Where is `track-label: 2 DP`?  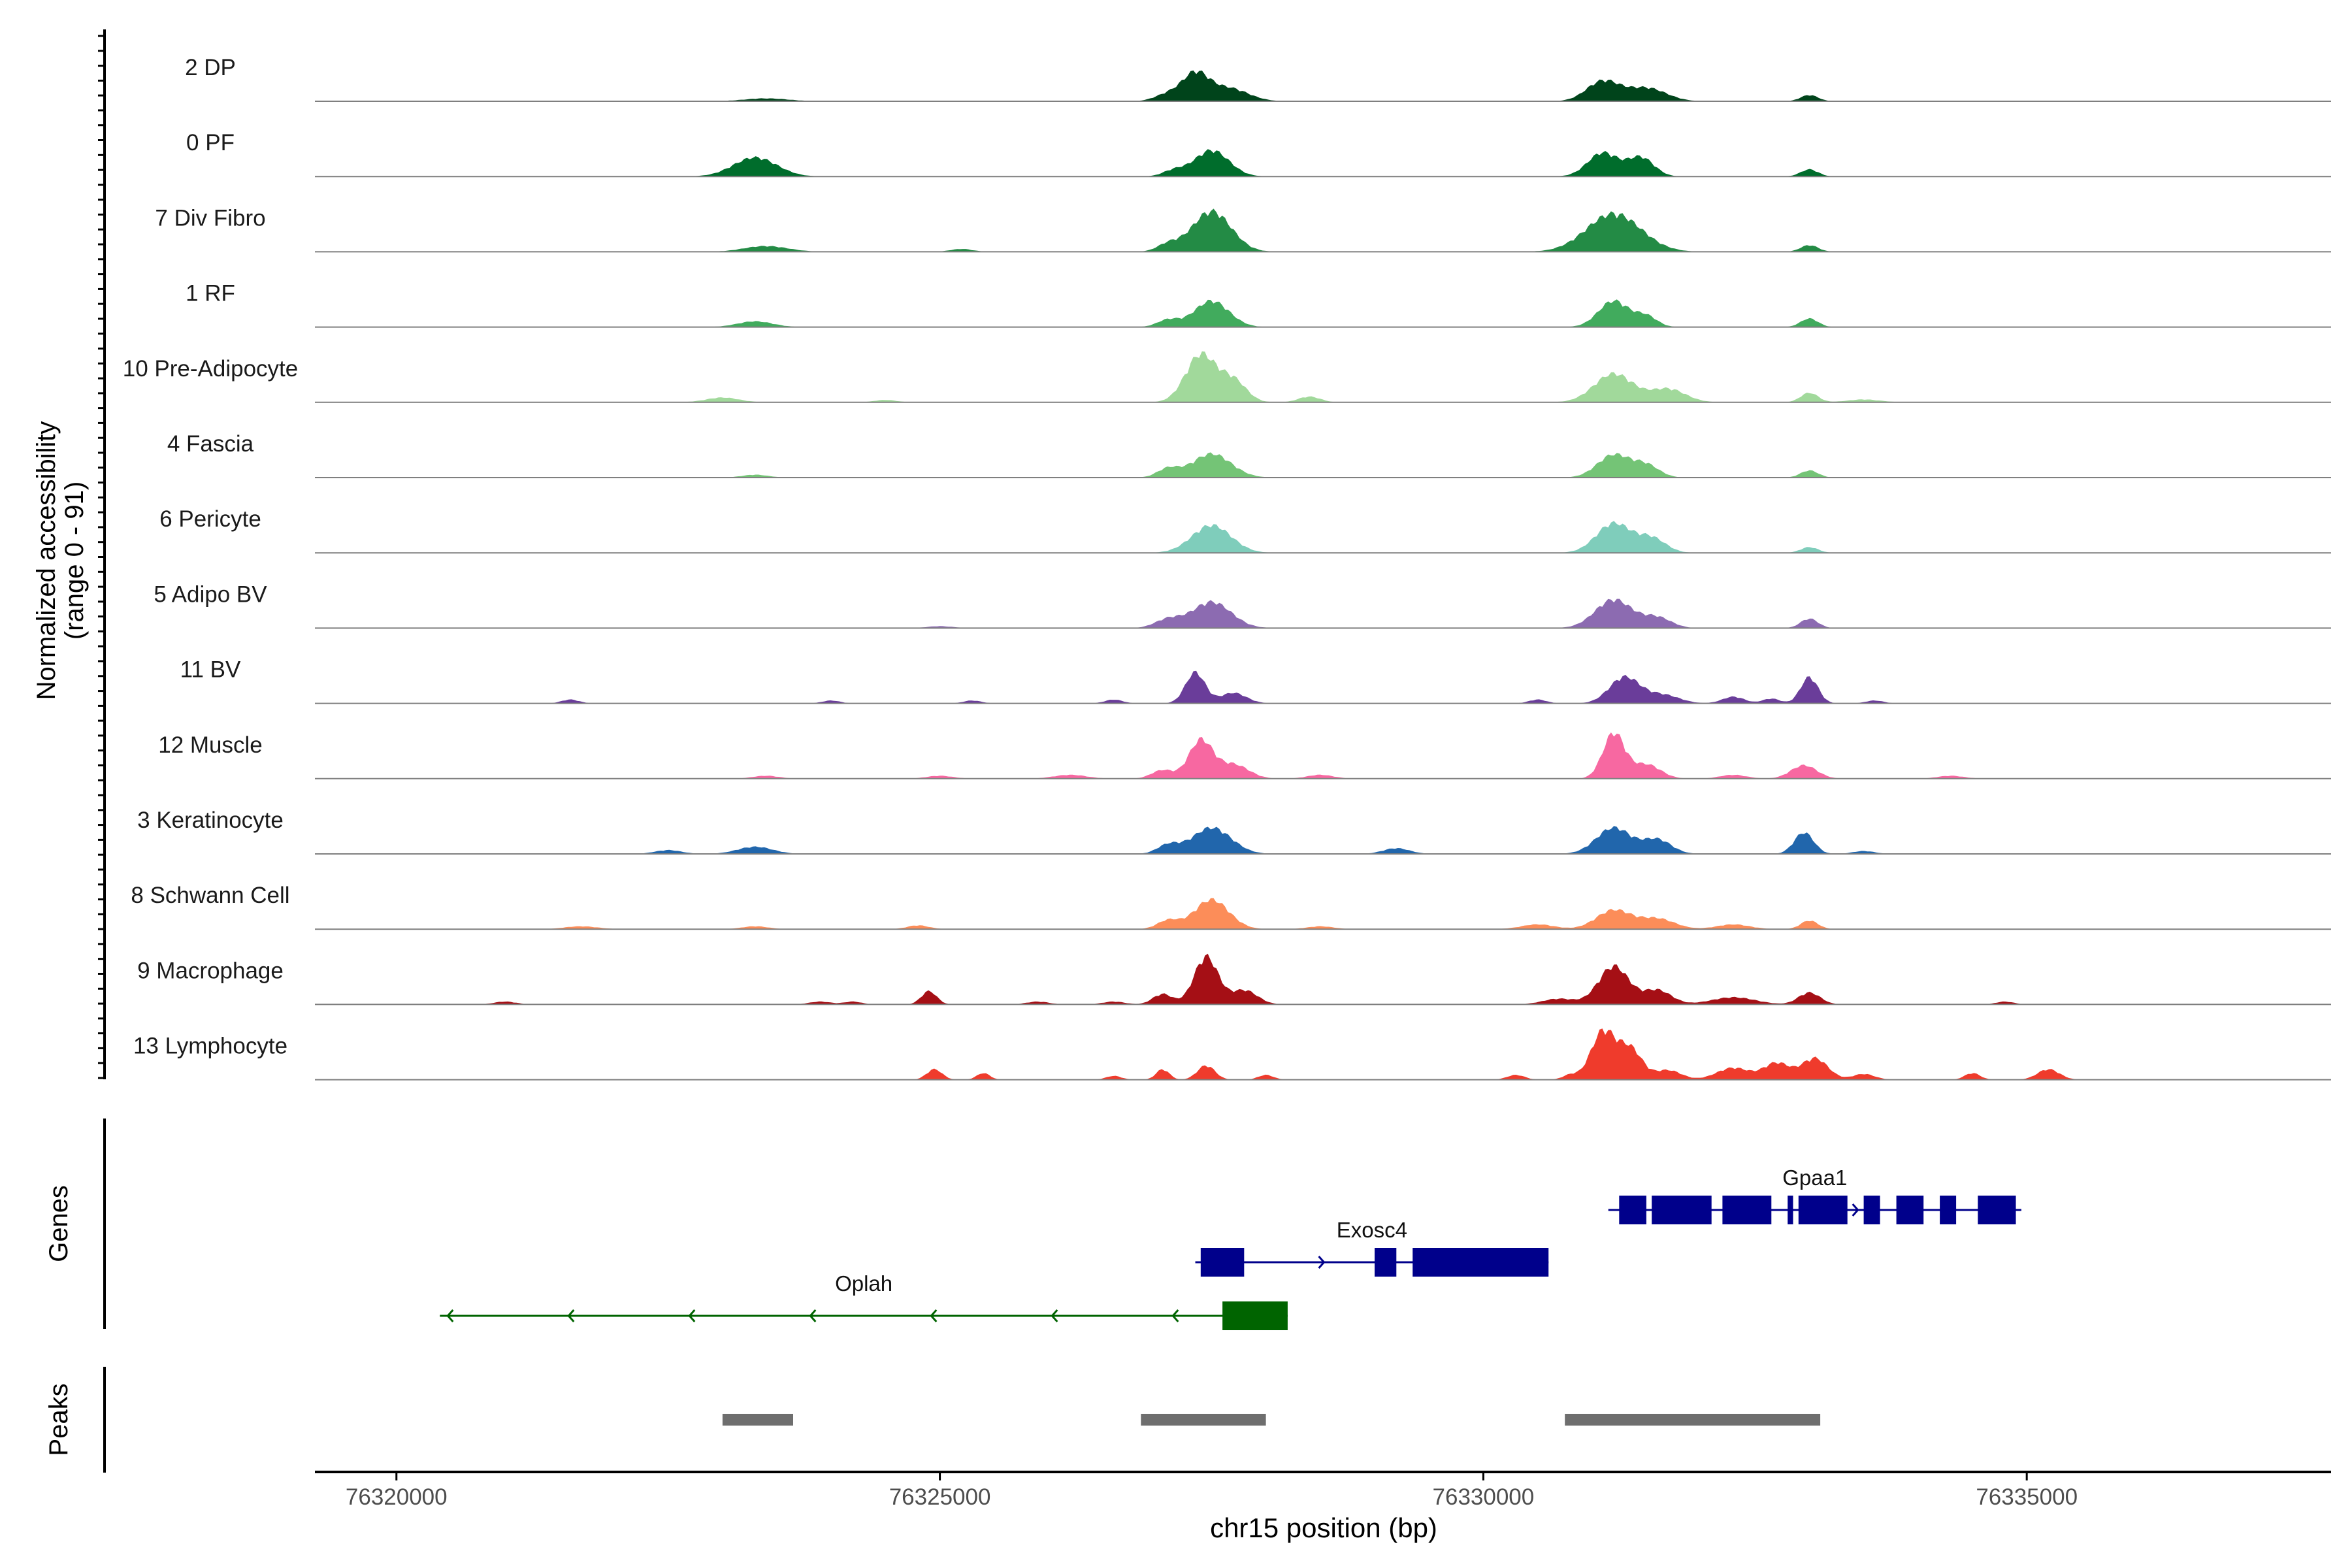
track-label: 2 DP is located at coordinates (210, 67).